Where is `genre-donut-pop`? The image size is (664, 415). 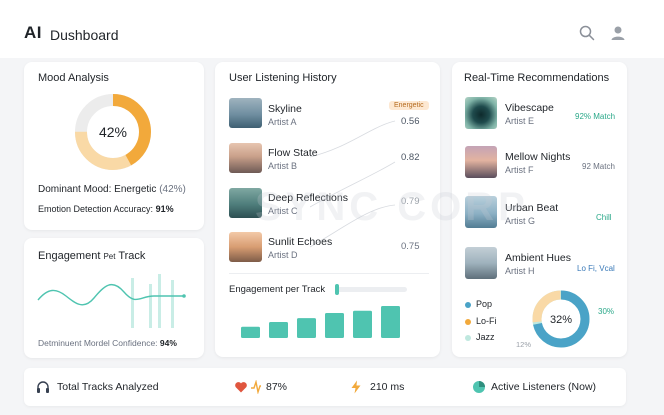 genre-donut-pop is located at coordinates (561, 319).